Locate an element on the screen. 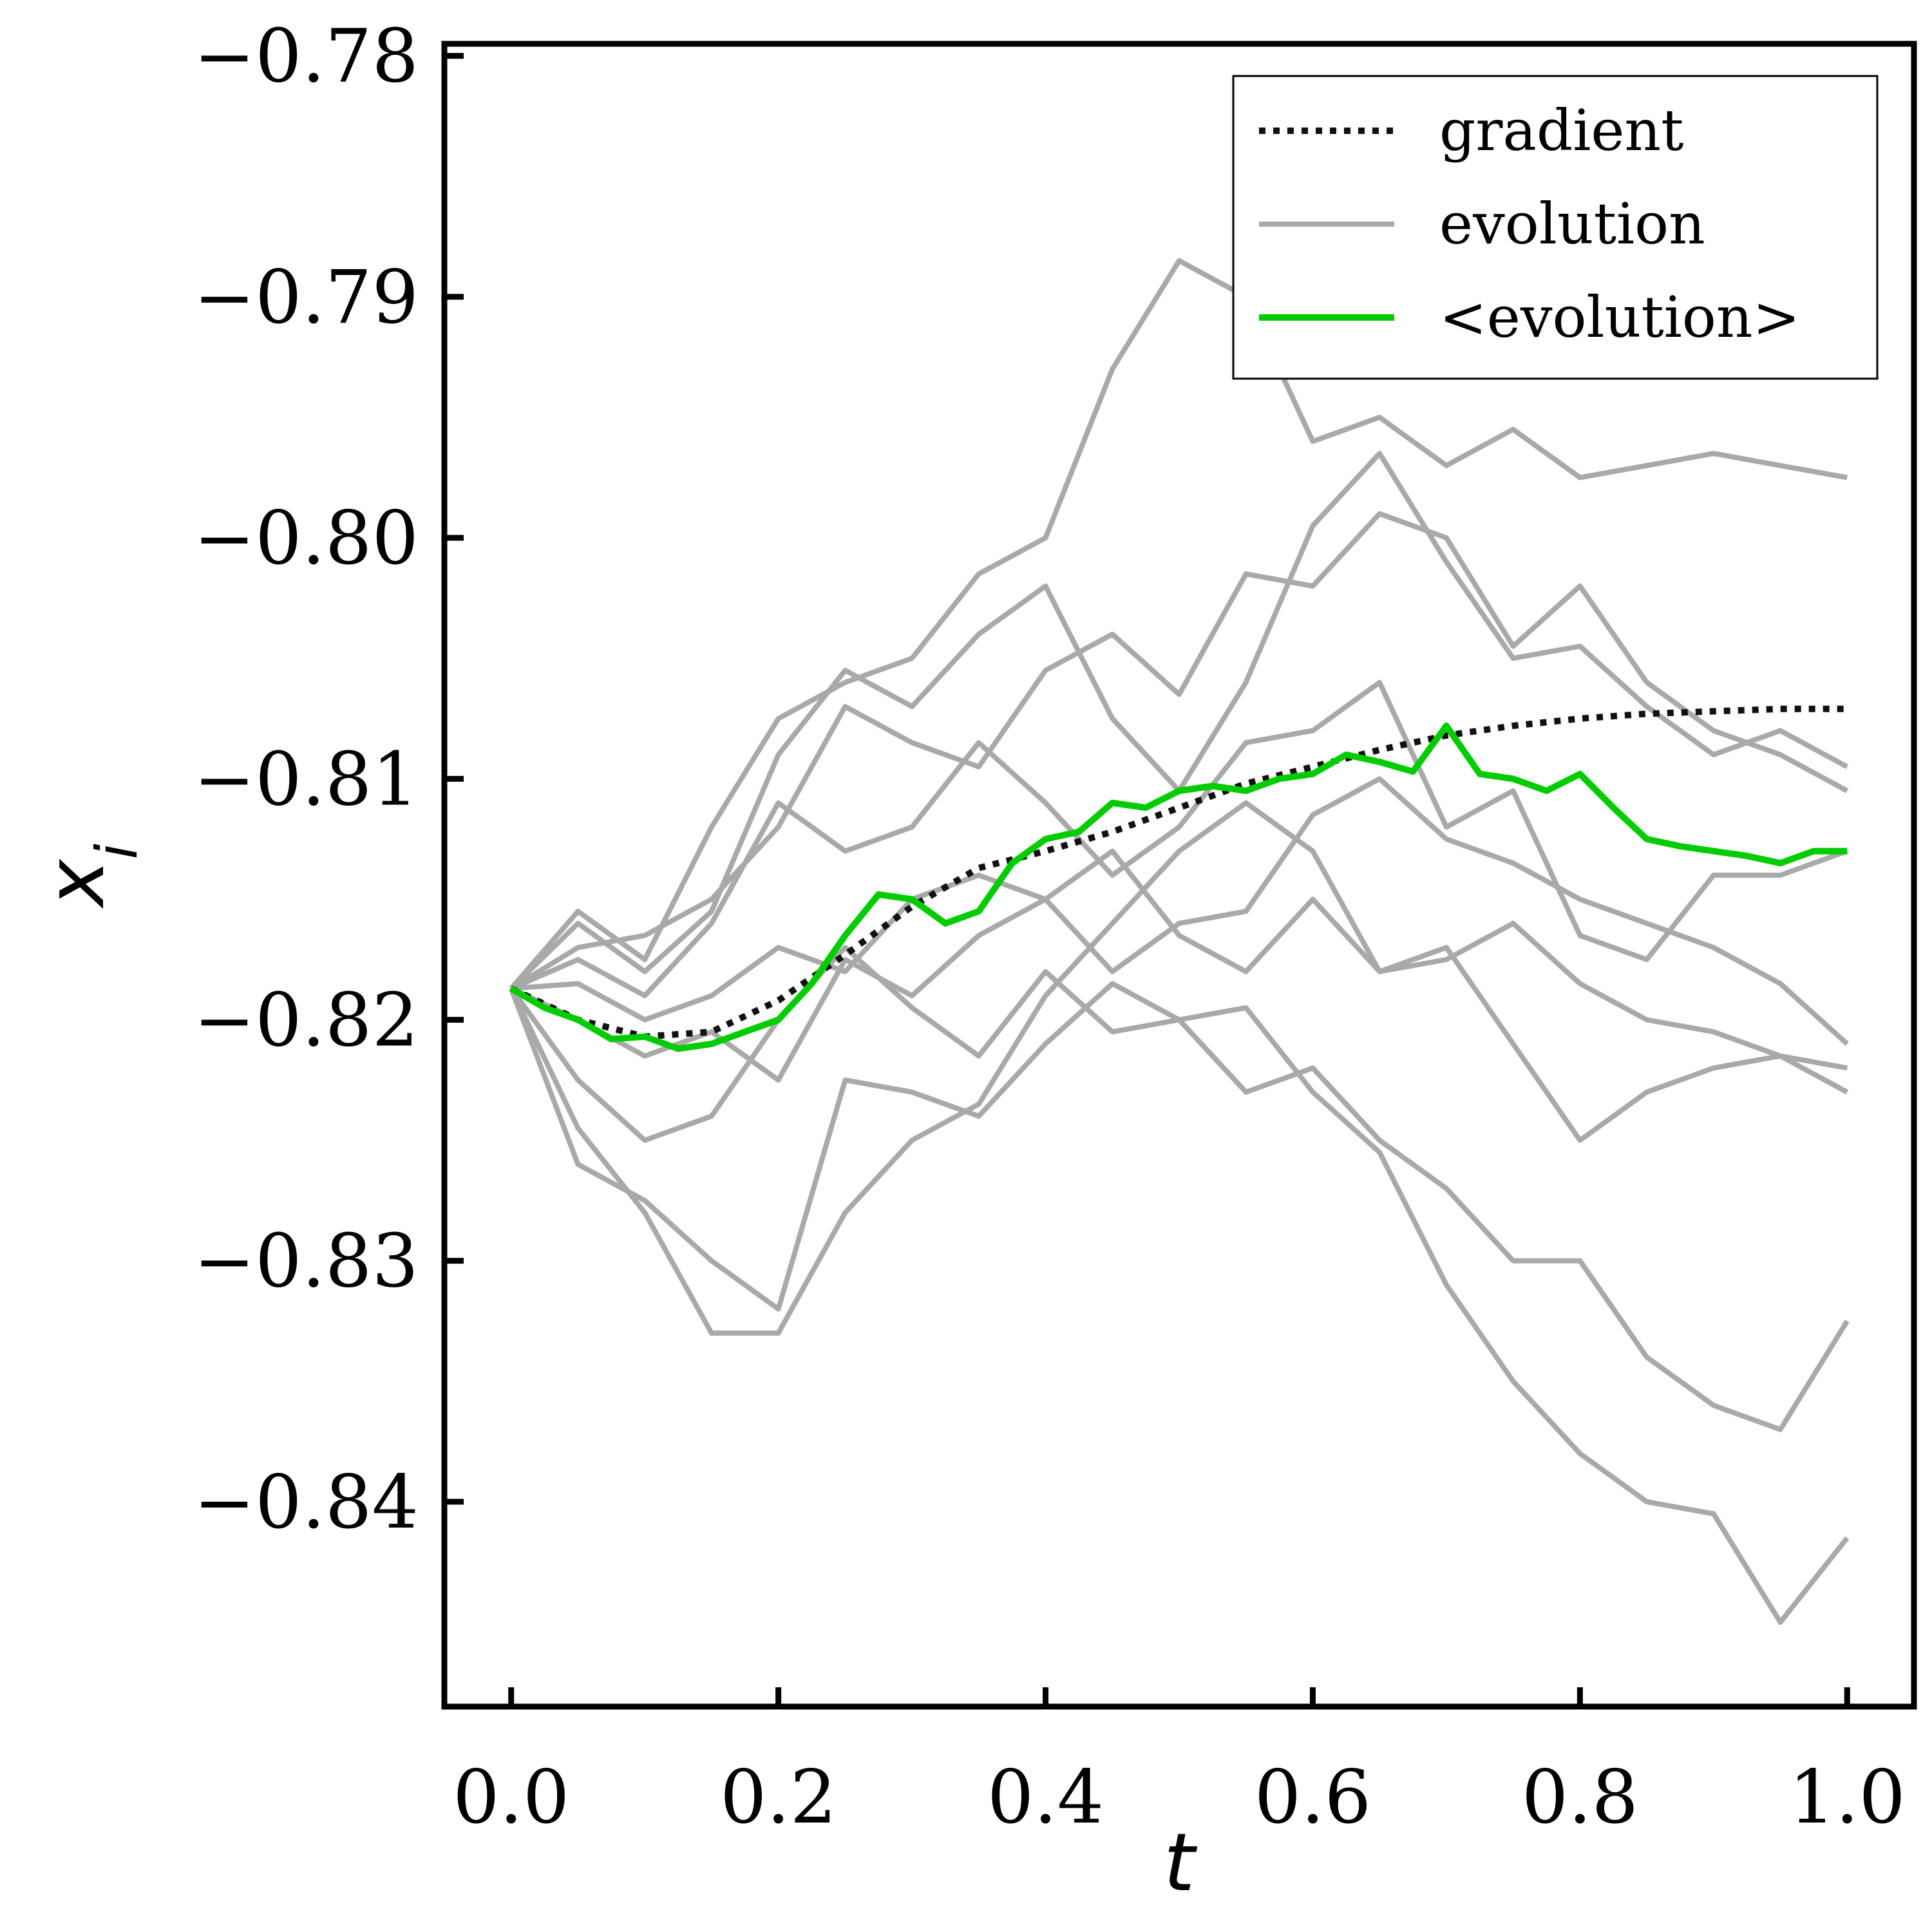 This screenshot has height=1932, width=1932. x-tick-label: 1.0 is located at coordinates (1847, 1797).